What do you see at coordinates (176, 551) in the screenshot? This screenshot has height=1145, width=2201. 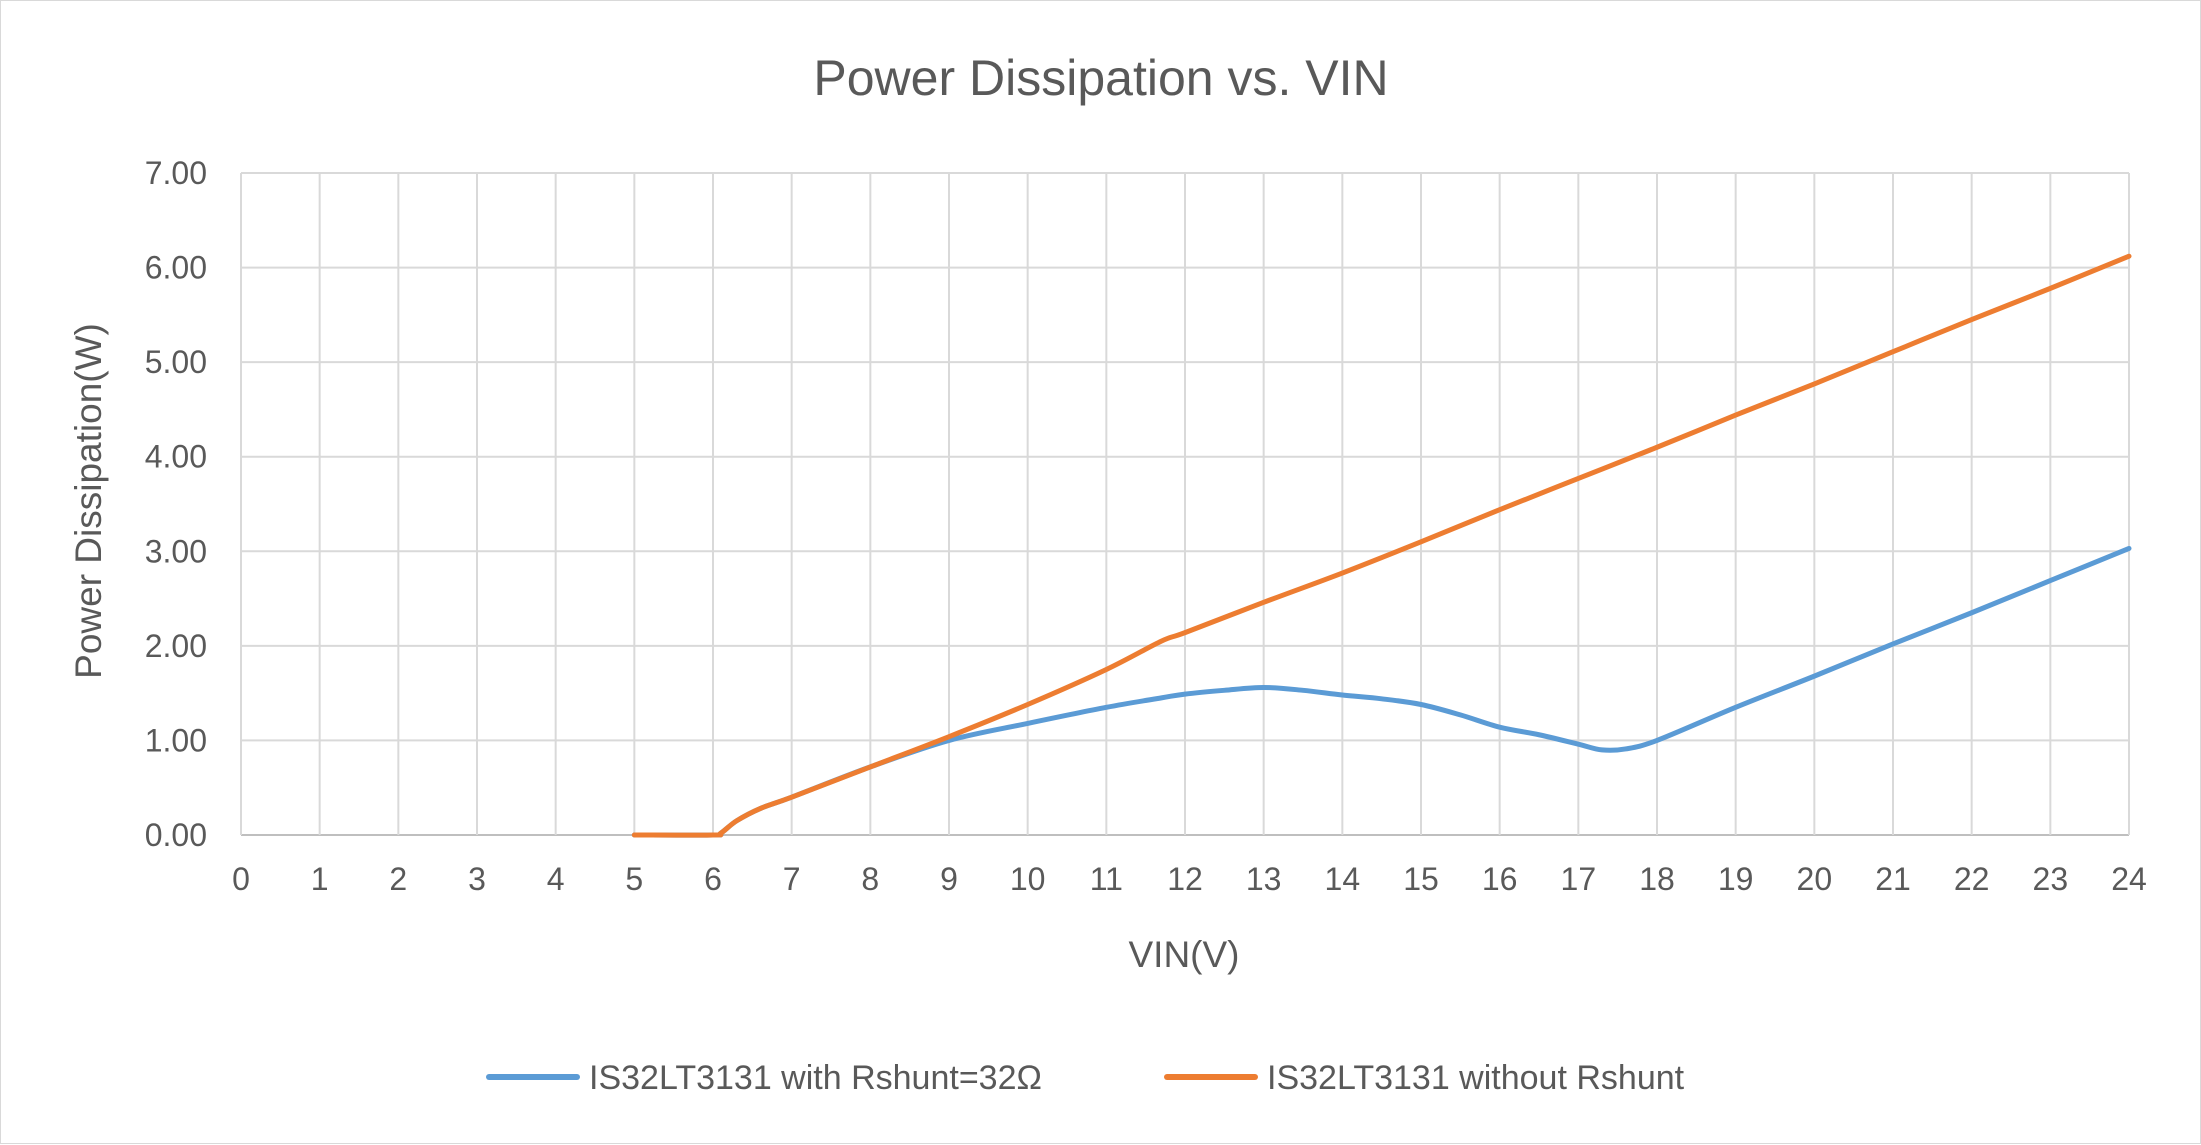 I see `y-tick-label: 3.00` at bounding box center [176, 551].